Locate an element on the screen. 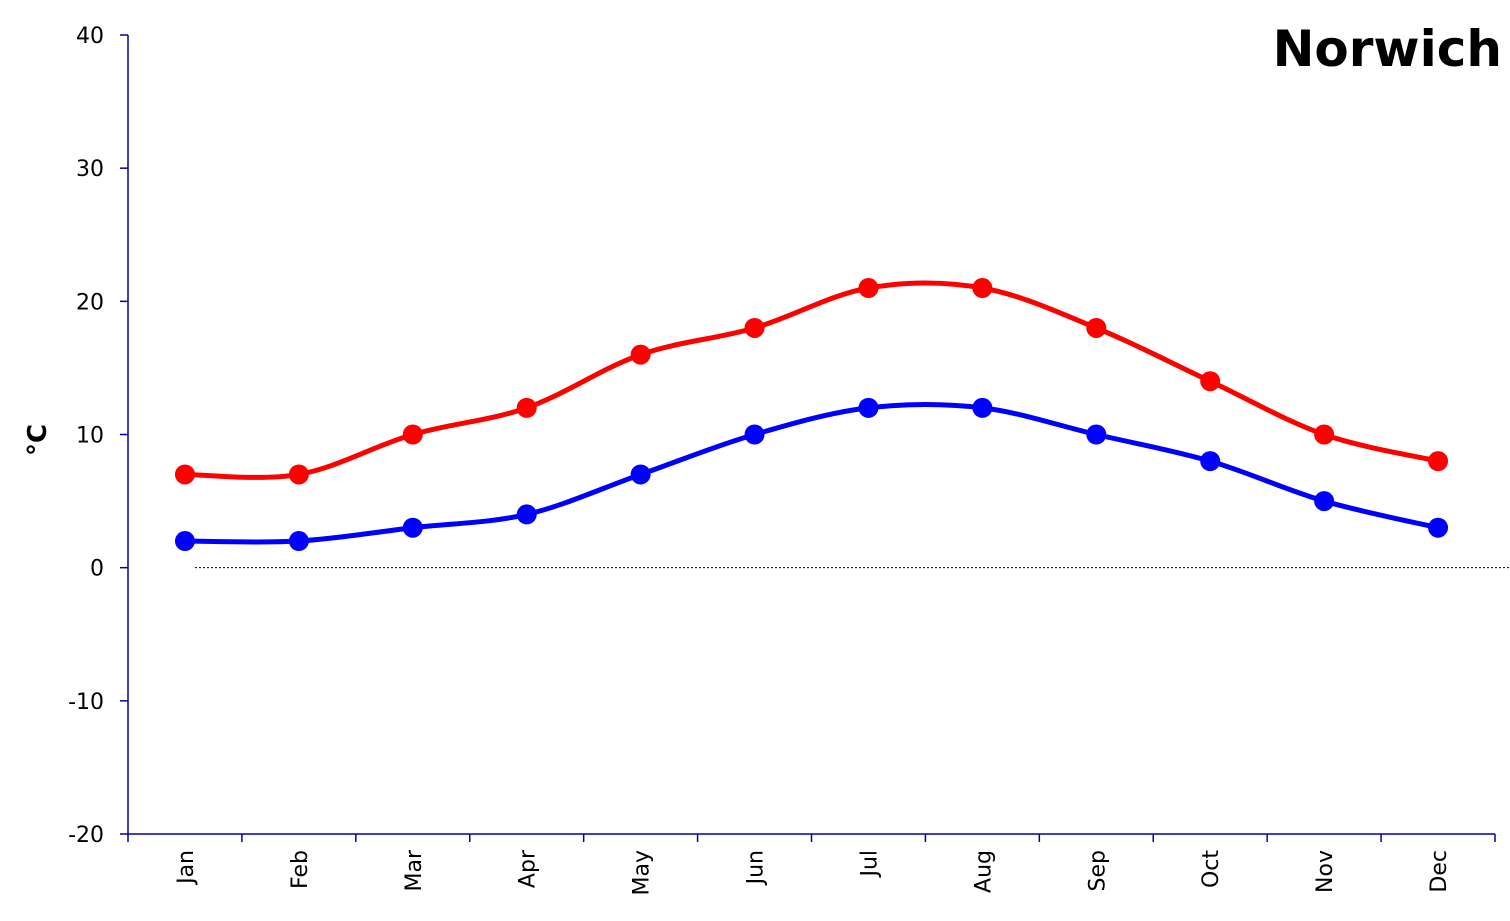 This screenshot has width=1510, height=921. y-tick-label: -10 is located at coordinates (86, 702).